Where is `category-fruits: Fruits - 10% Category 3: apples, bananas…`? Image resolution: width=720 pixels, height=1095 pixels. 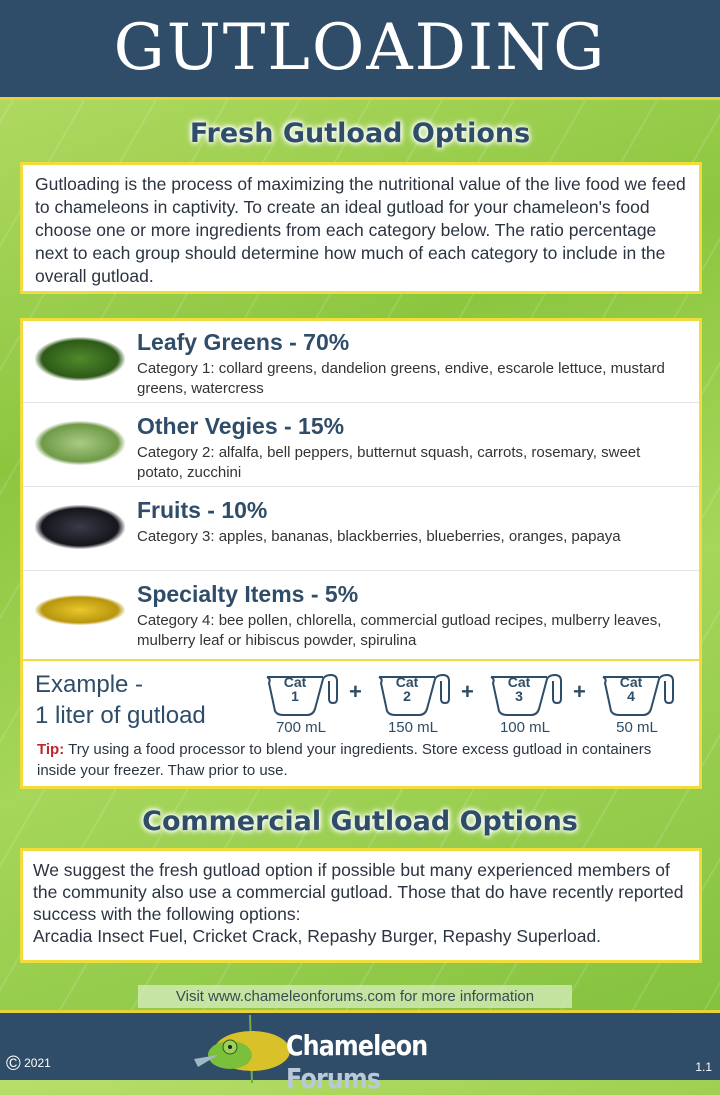 category-fruits: Fruits - 10% Category 3: apples, bananas… is located at coordinates (361, 530).